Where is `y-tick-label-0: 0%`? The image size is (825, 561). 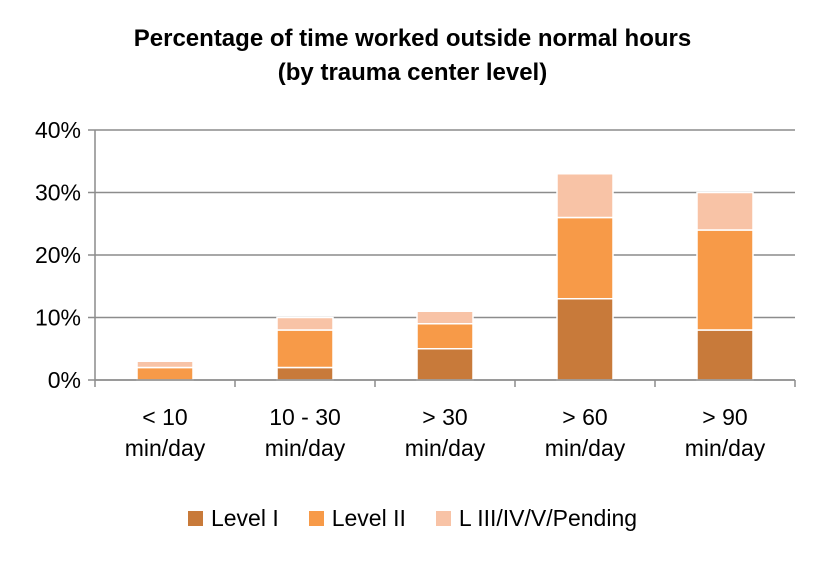
y-tick-label-0: 0% is located at coordinates (64, 380).